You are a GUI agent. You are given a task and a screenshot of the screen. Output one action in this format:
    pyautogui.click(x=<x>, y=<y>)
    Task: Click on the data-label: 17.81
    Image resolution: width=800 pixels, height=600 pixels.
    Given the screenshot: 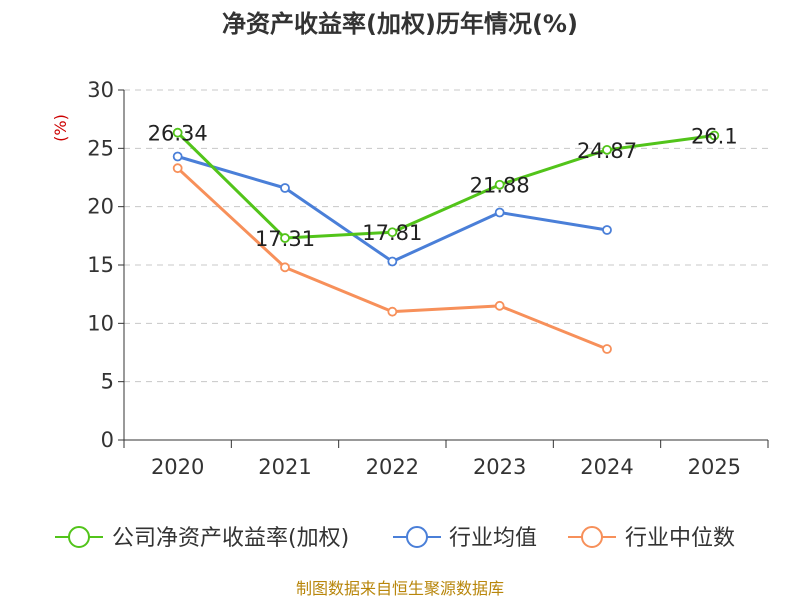 What is the action you would take?
    pyautogui.click(x=392, y=233)
    